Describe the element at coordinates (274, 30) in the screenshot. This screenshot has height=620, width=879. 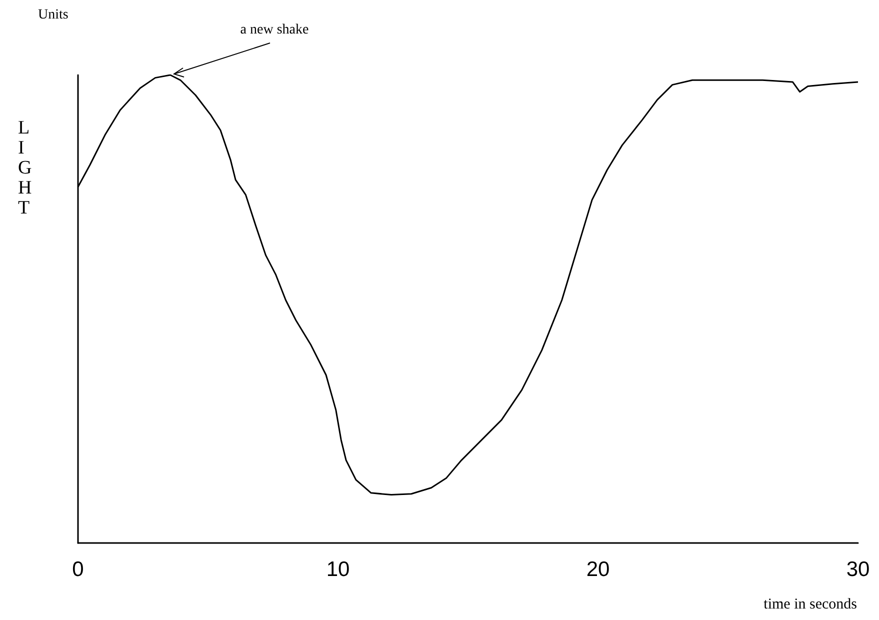
I see `annotation: a new shake` at that location.